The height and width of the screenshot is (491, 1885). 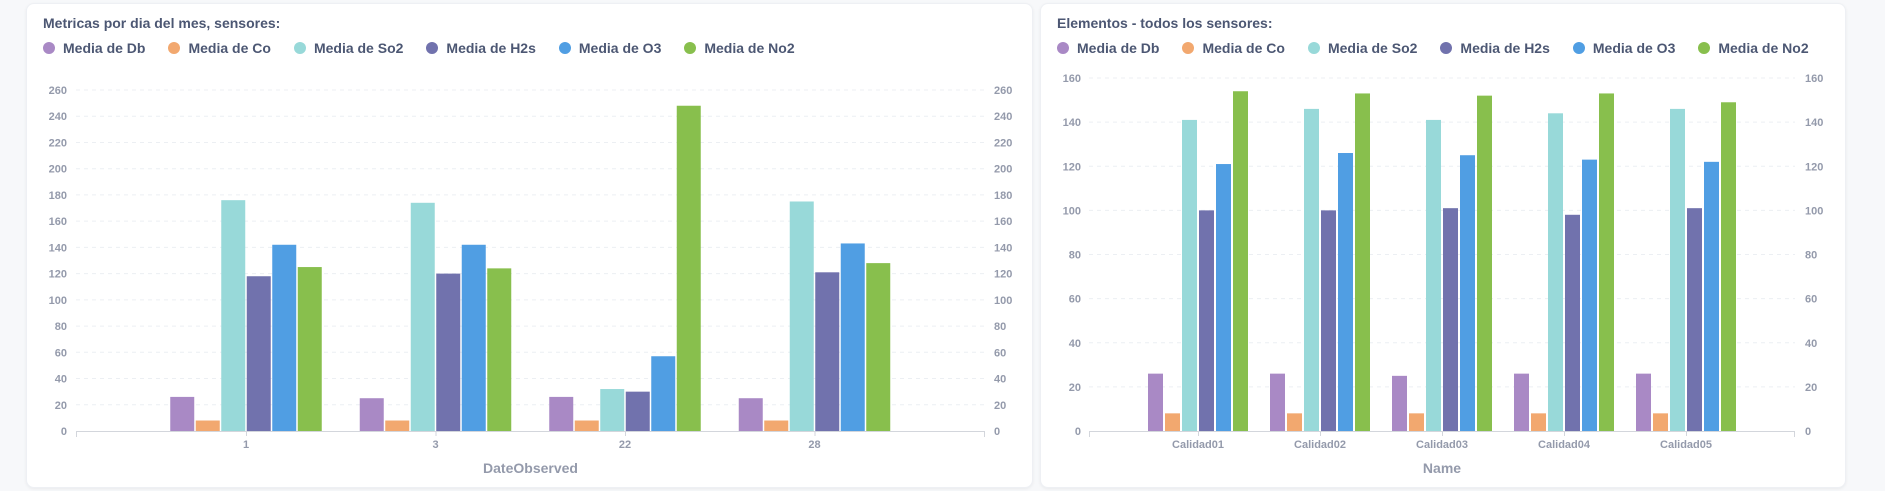 I want to click on x-tick-label: 28, so click(x=814, y=445).